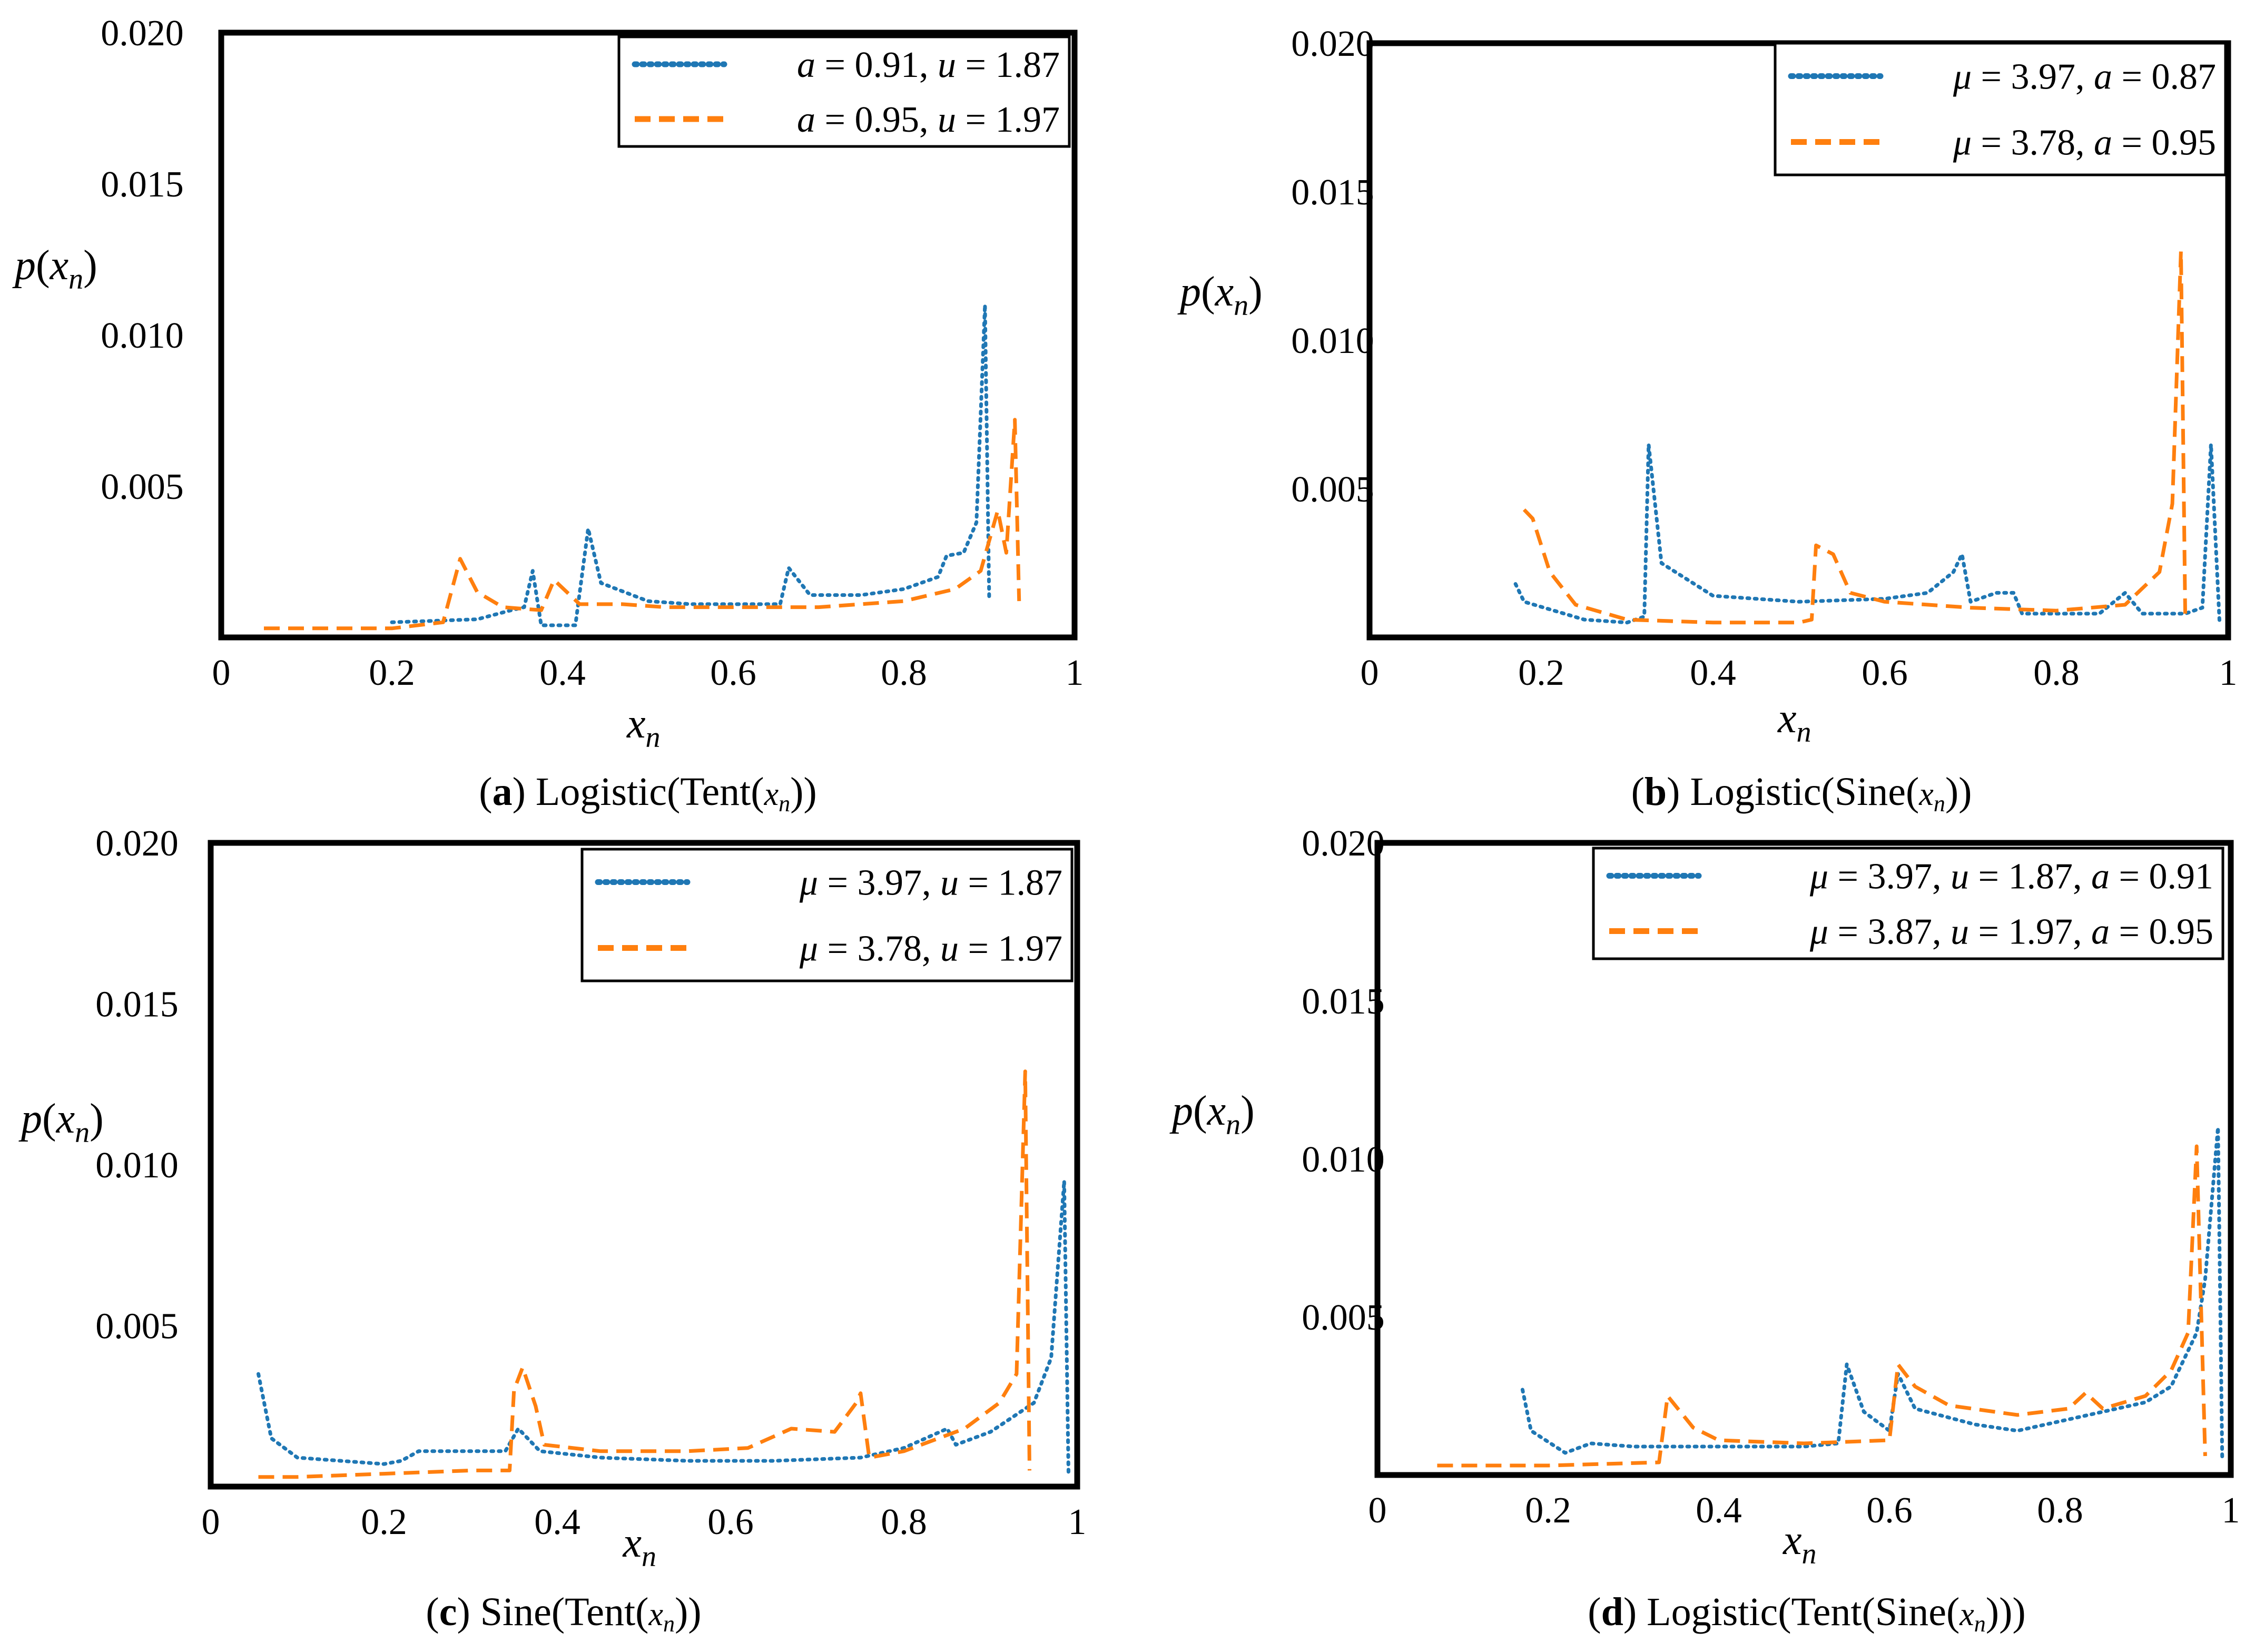 The height and width of the screenshot is (1652, 2245). I want to click on legend: a = 0.91, u = 1.87 a = 0.95, u = 1.97, so click(844, 91).